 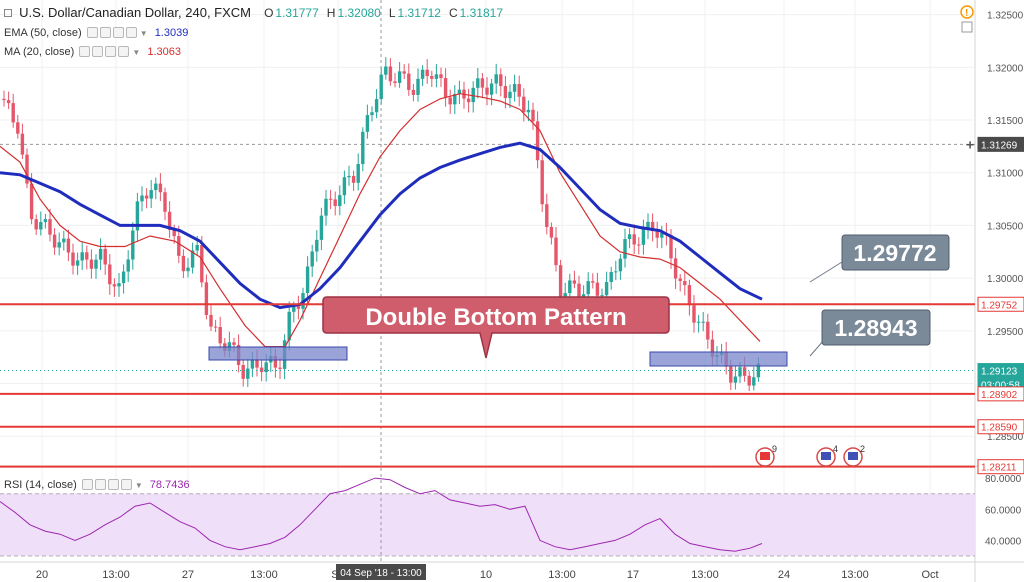 I want to click on price-tag-label: 1.31269, so click(x=999, y=145).